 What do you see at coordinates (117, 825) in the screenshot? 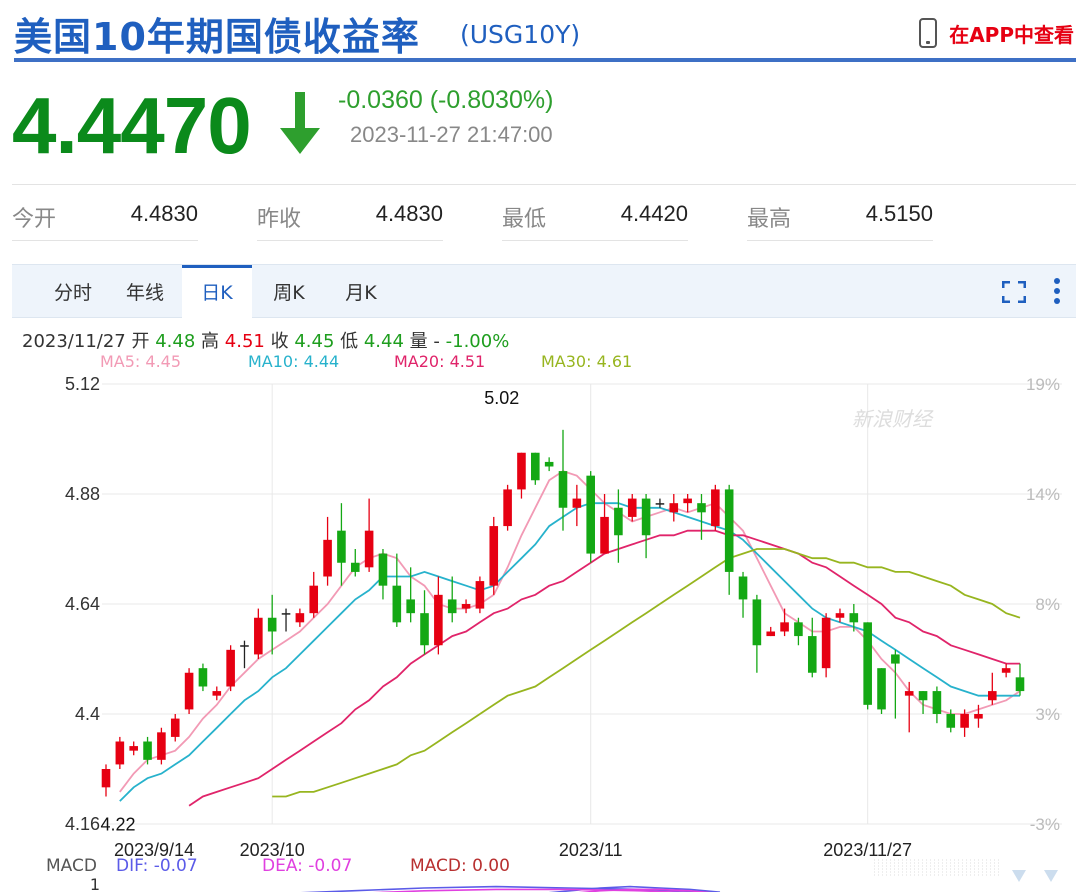
I see `extreme-label: 4.22` at bounding box center [117, 825].